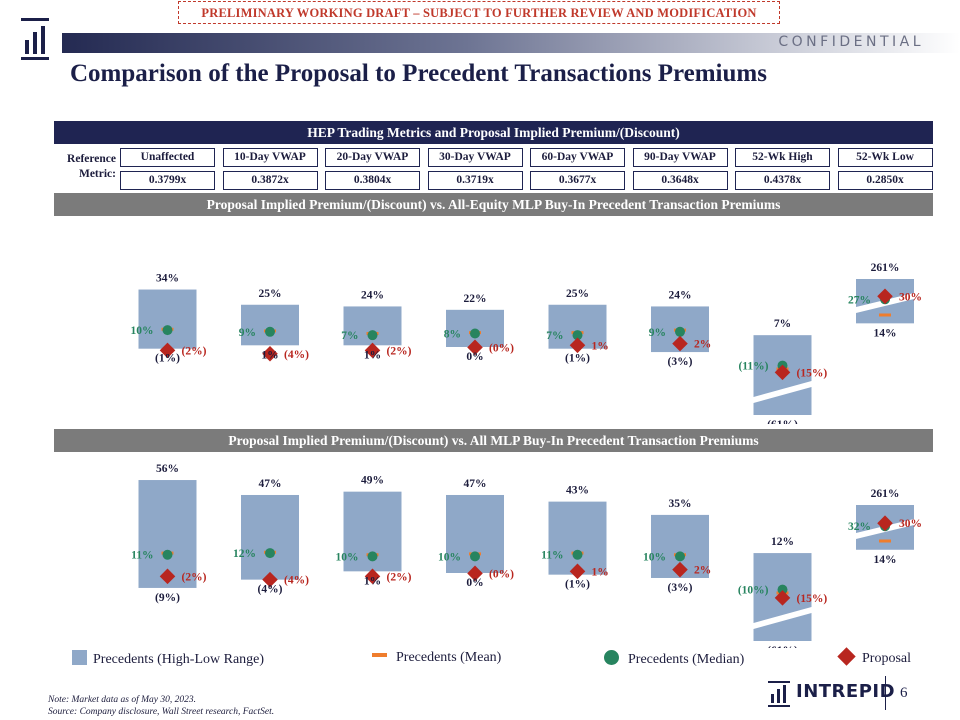 The height and width of the screenshot is (720, 960). Describe the element at coordinates (782, 180) in the screenshot. I see `metric-value-cell: 0.4378x` at that location.